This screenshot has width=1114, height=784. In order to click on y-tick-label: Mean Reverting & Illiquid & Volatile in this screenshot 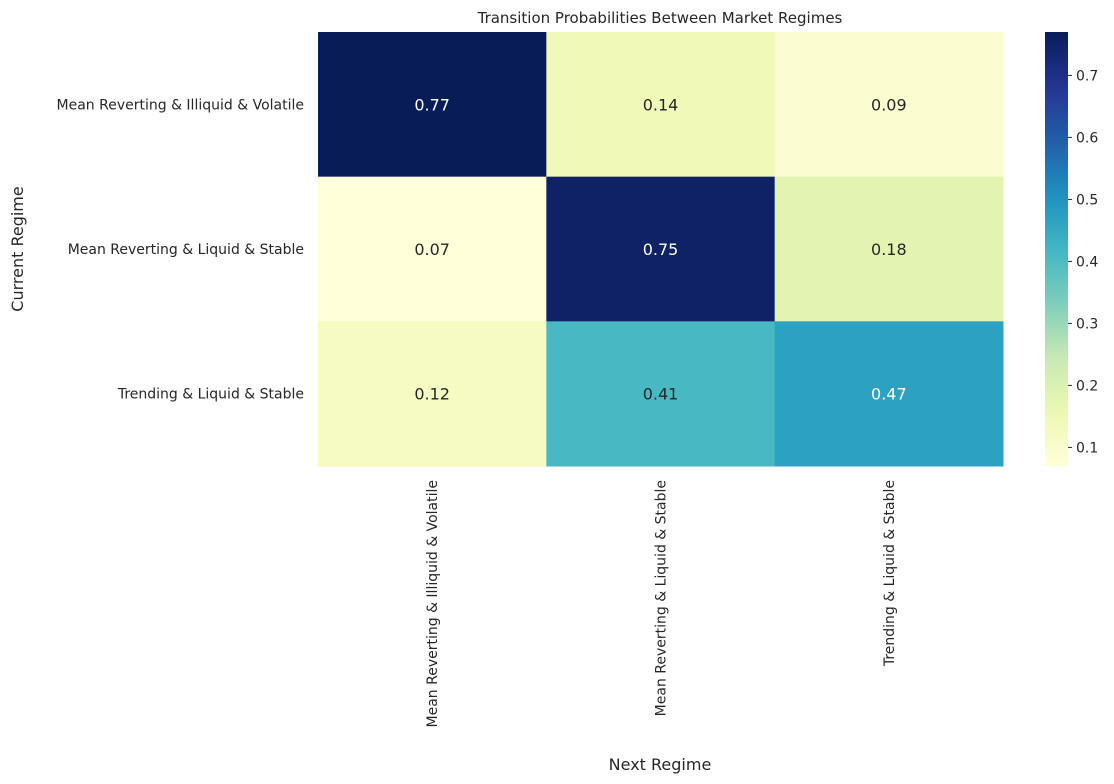, I will do `click(180, 105)`.